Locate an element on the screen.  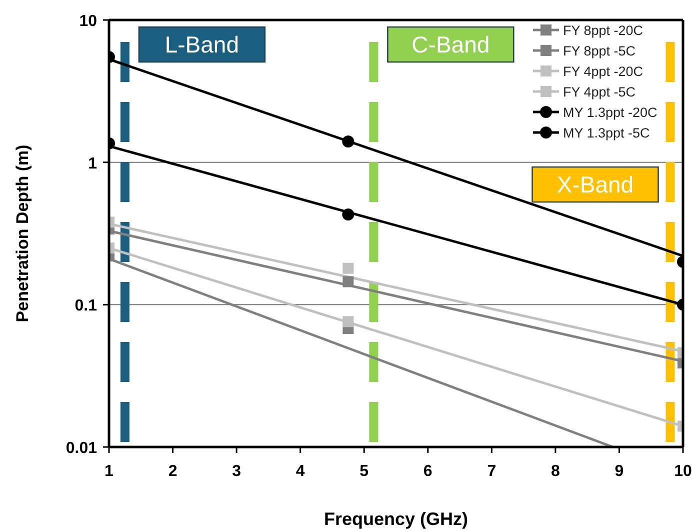
x-tick-label: 2 is located at coordinates (173, 471).